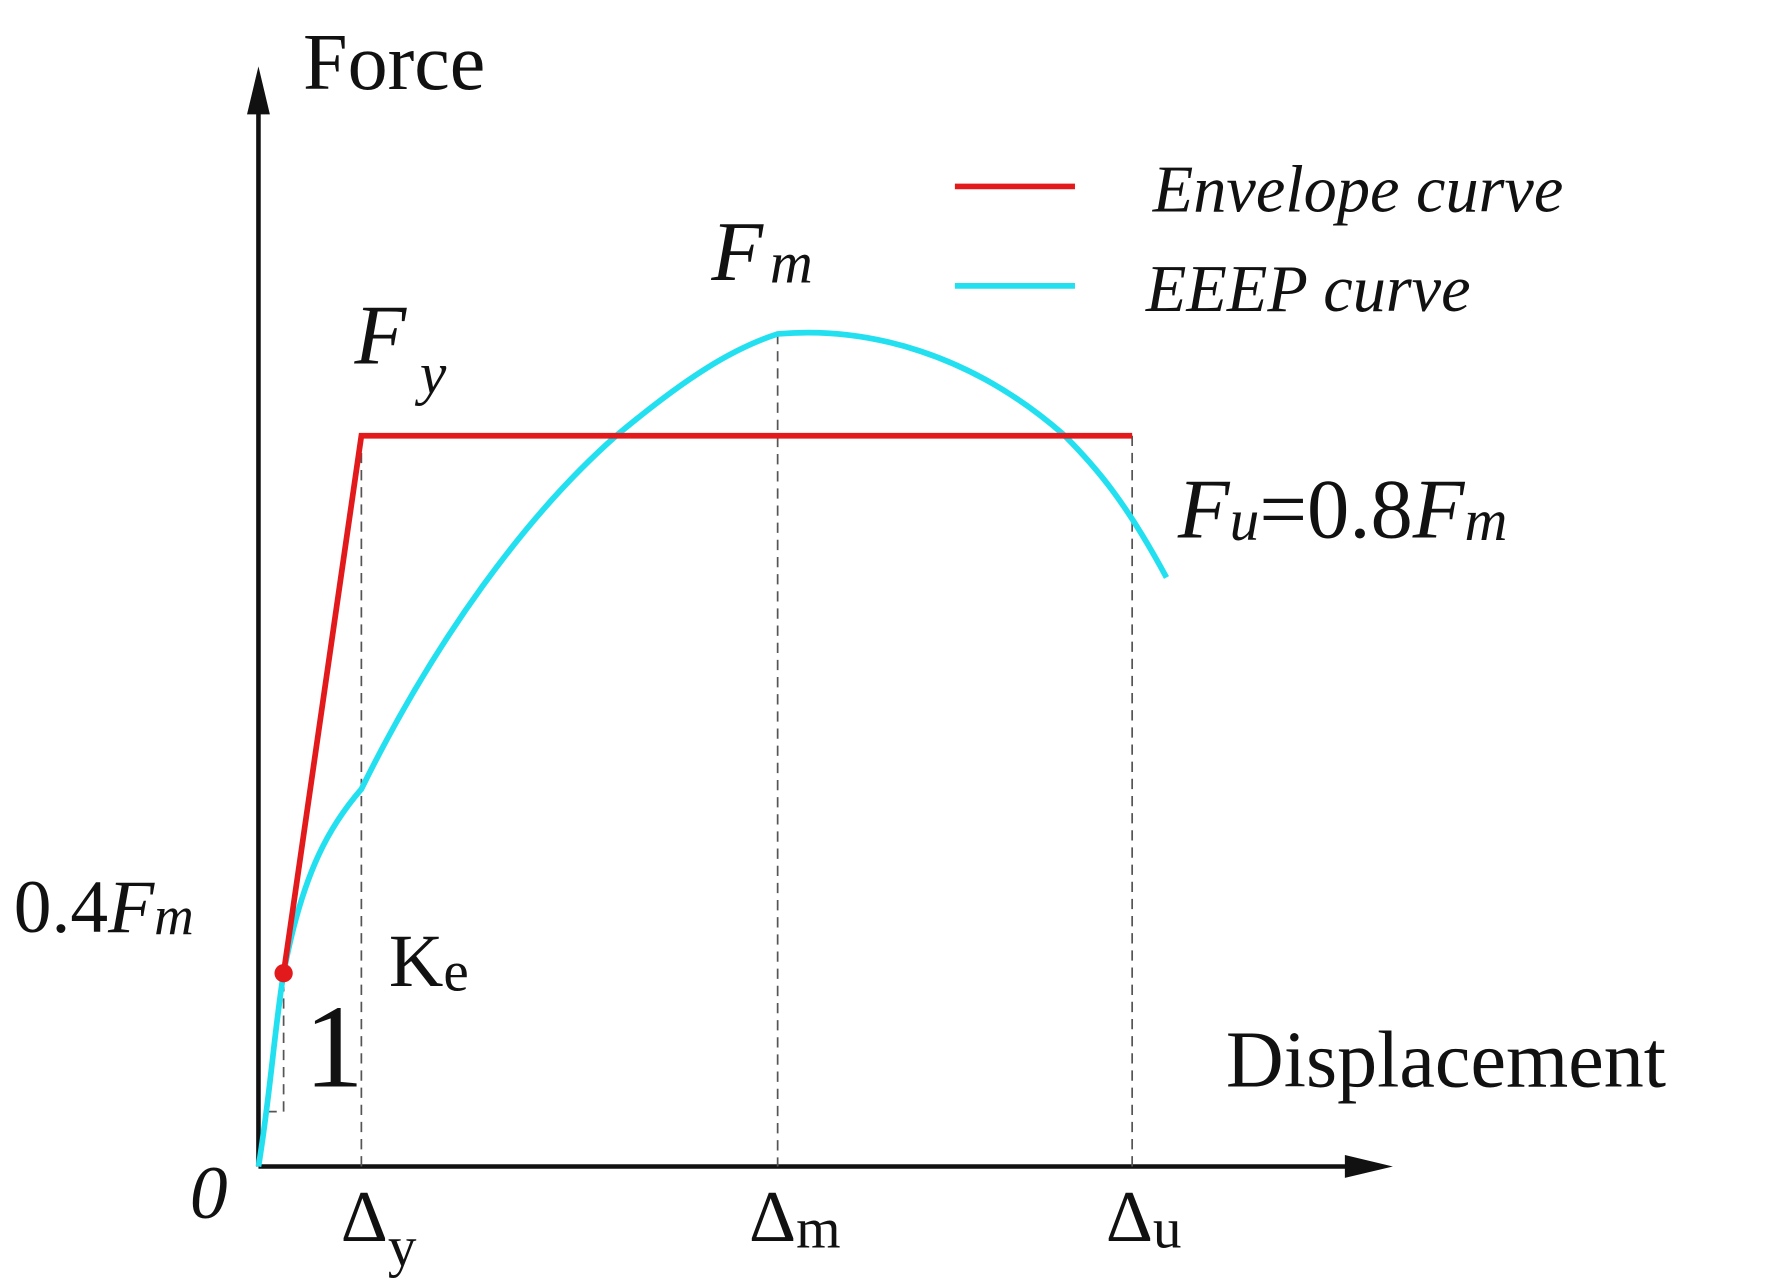 This screenshot has height=1282, width=1784. What do you see at coordinates (104, 907) in the screenshot?
I see `f04-label: 0.4Fm` at bounding box center [104, 907].